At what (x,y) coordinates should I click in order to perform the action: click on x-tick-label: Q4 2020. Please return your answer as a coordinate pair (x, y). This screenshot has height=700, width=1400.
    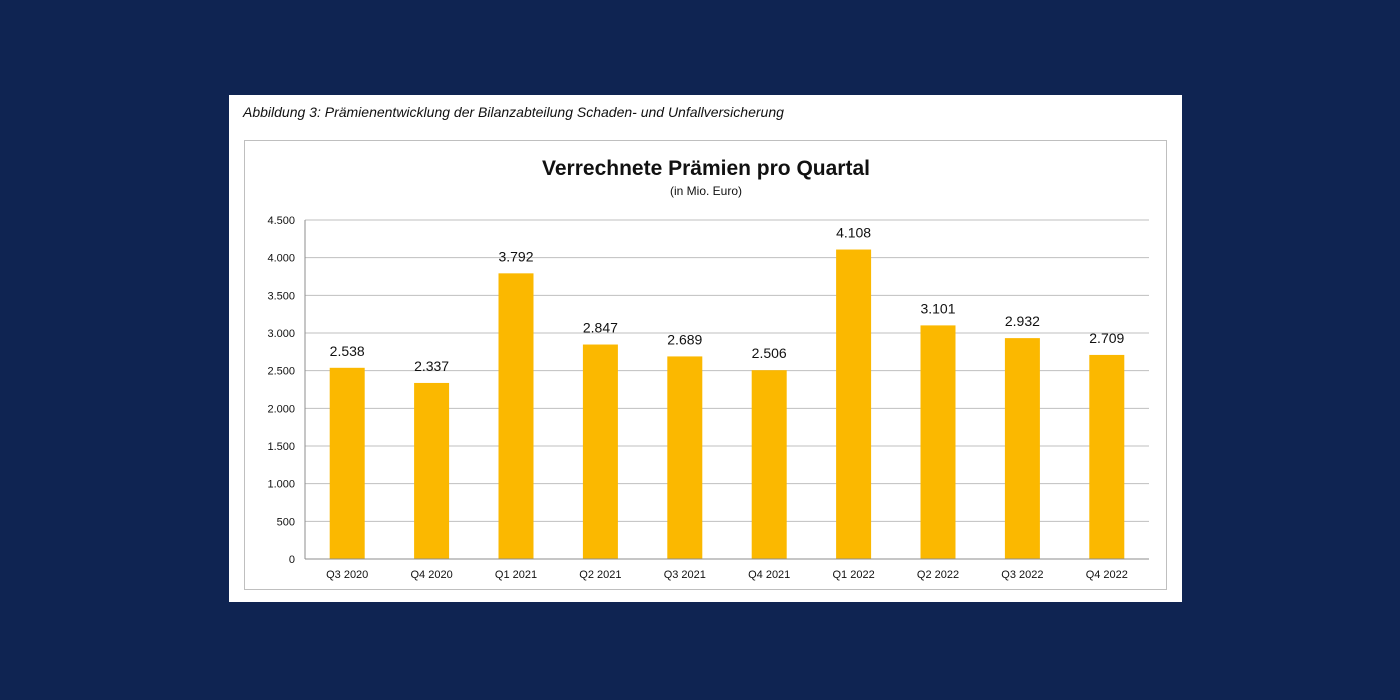
    Looking at the image, I should click on (431, 575).